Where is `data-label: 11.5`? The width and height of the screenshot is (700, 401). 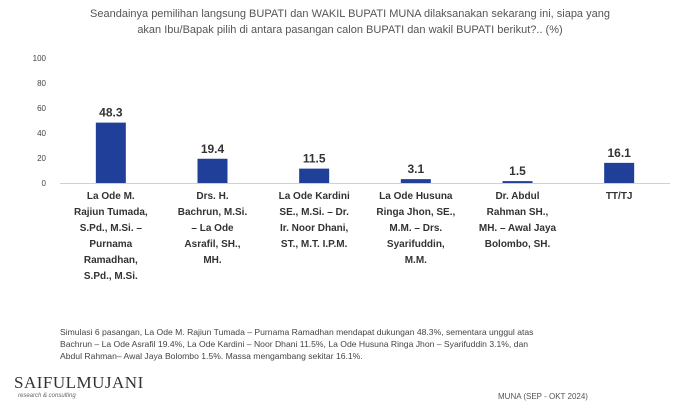 data-label: 11.5 is located at coordinates (314, 159).